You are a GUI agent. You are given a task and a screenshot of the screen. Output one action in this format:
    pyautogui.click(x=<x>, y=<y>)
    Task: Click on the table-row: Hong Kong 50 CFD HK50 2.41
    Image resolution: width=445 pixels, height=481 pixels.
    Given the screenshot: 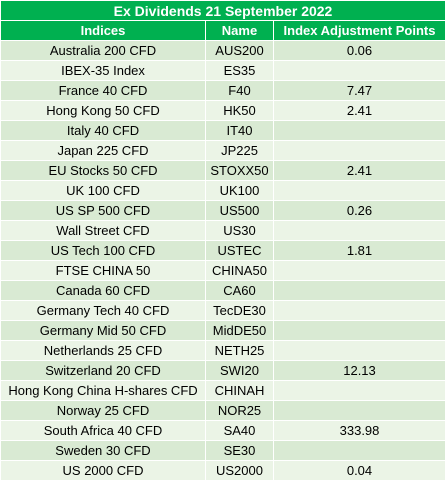 What is the action you would take?
    pyautogui.click(x=222, y=110)
    